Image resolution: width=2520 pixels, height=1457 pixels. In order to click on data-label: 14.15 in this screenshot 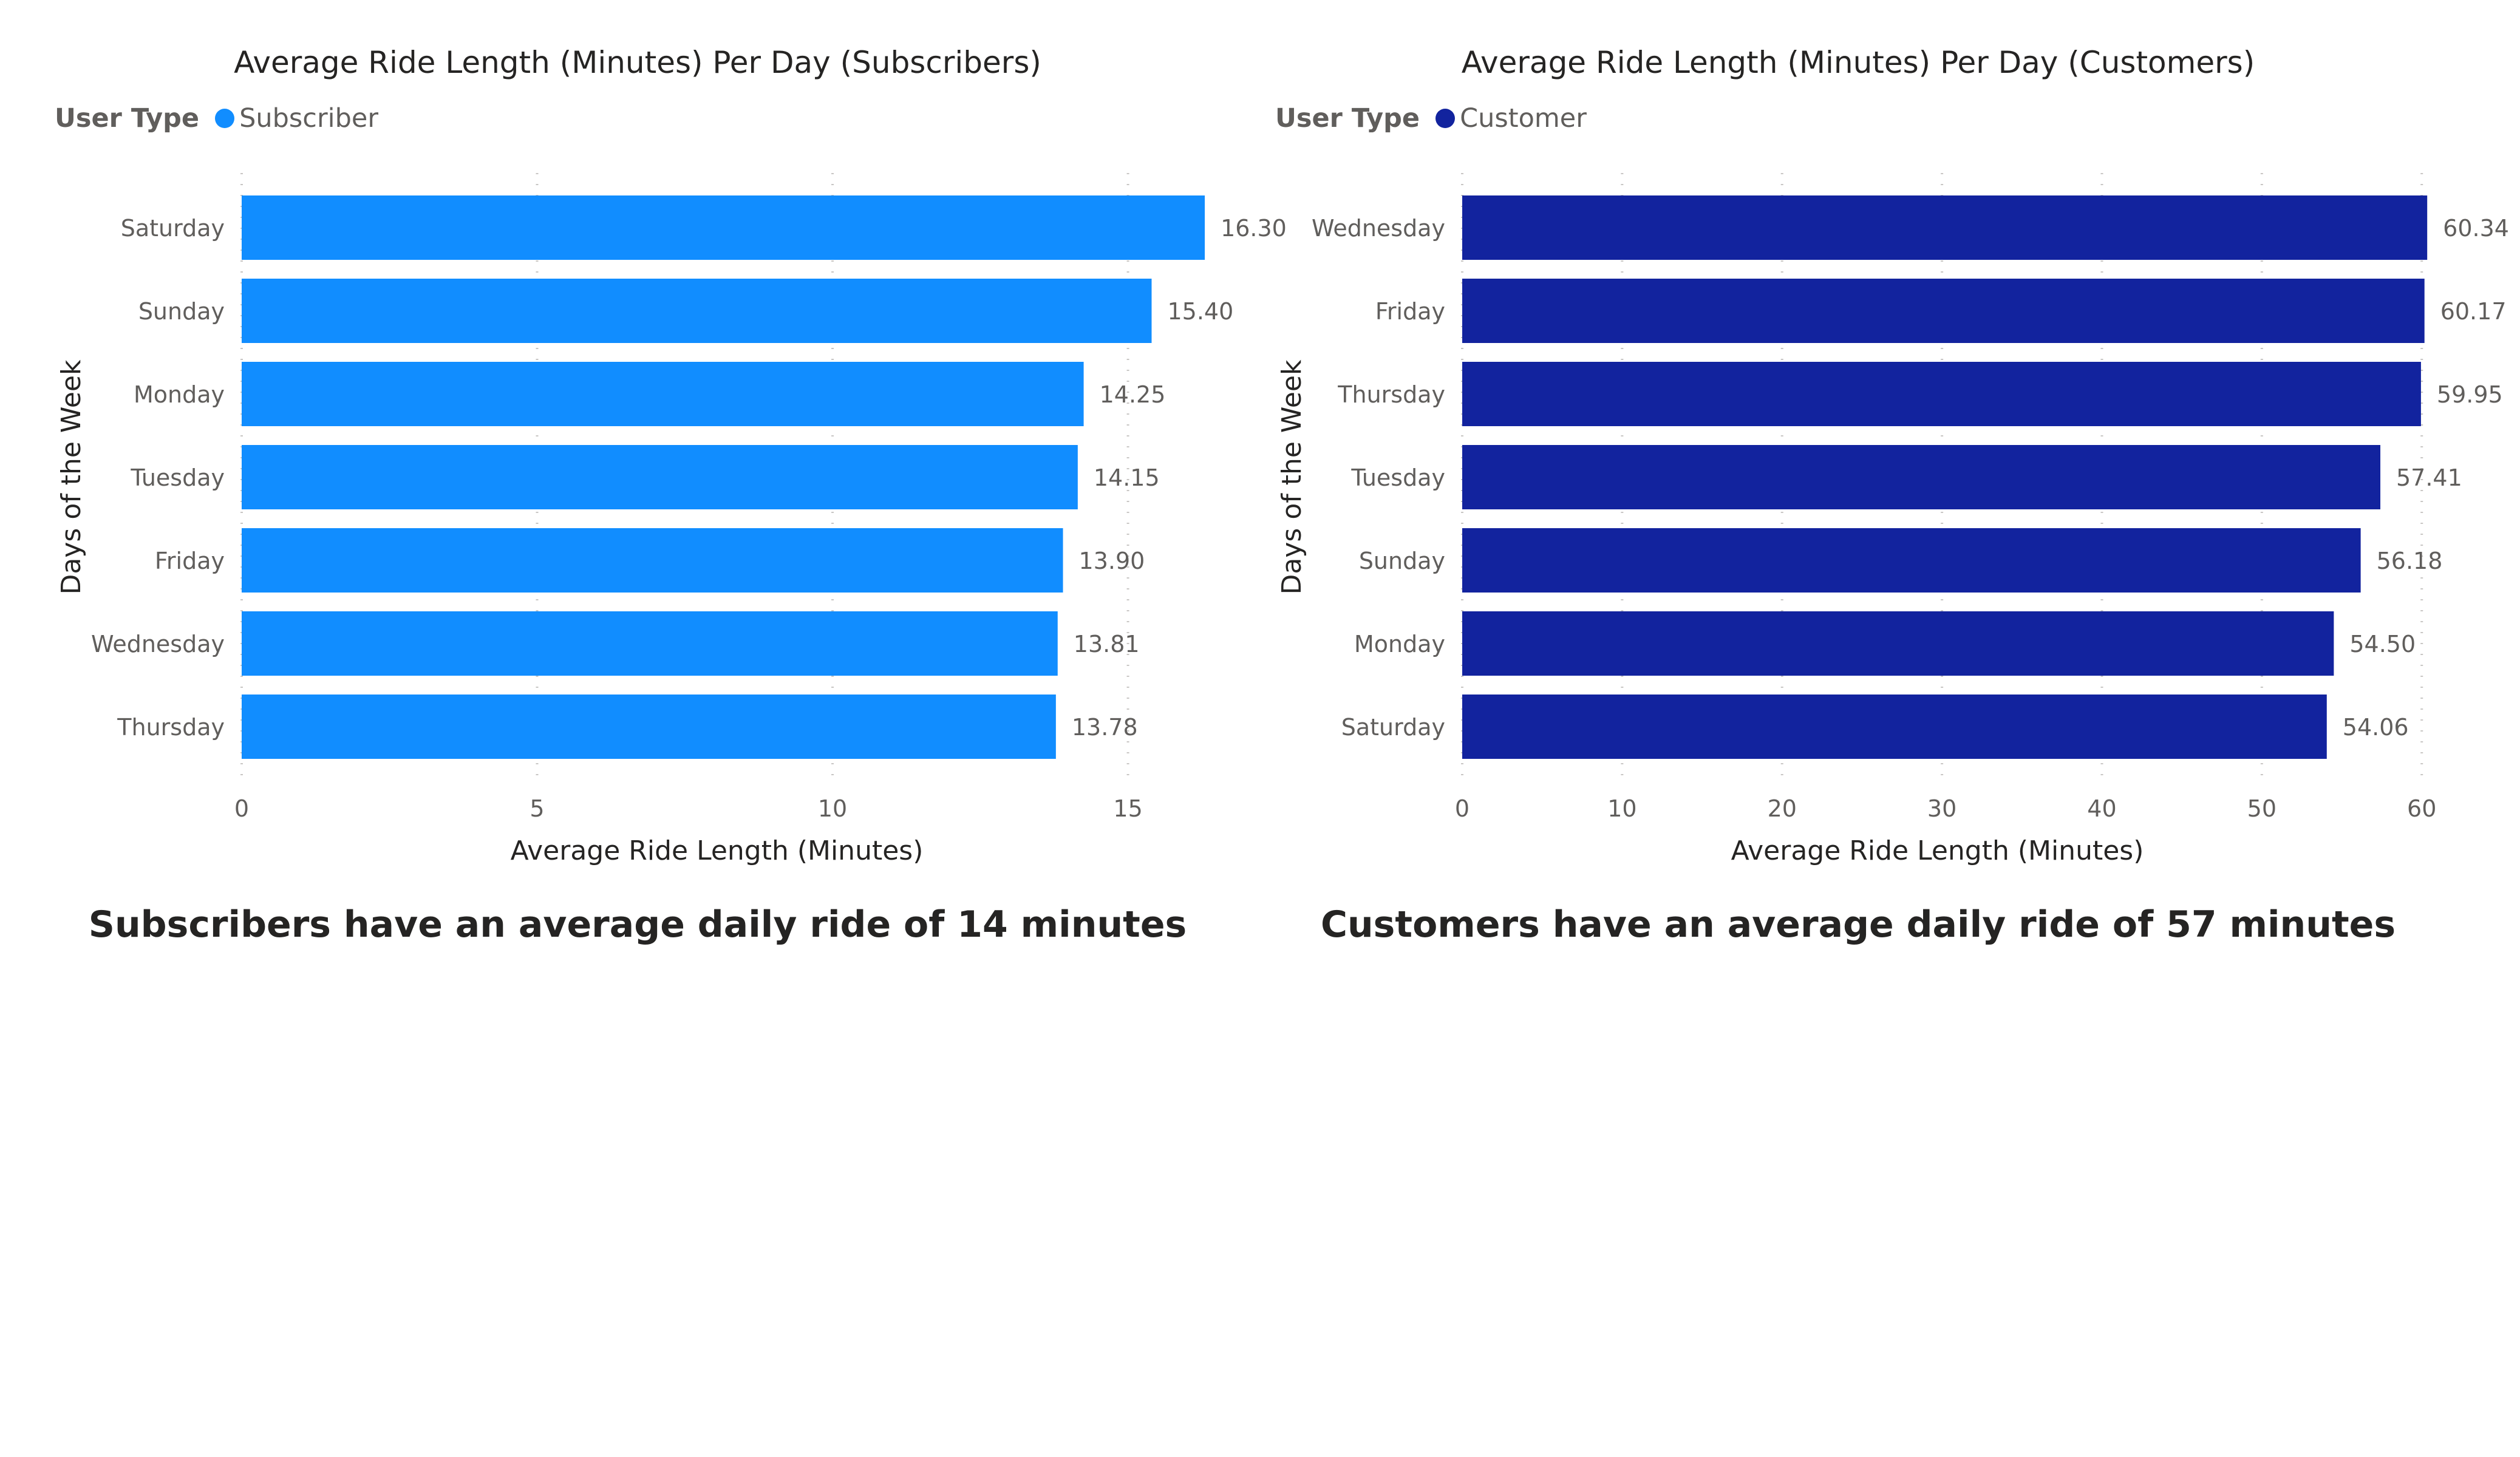, I will do `click(1127, 477)`.